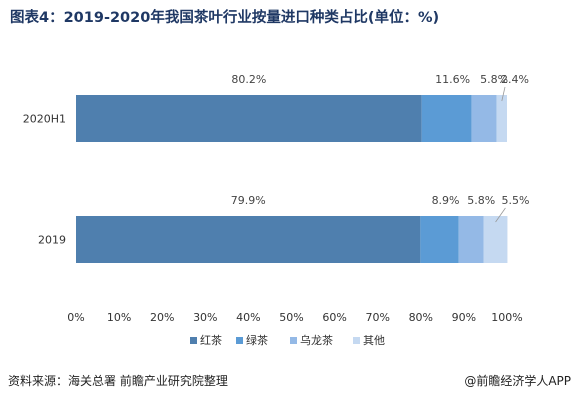 The image size is (579, 400). I want to click on data-label-1-0: 79.9%, so click(248, 200).